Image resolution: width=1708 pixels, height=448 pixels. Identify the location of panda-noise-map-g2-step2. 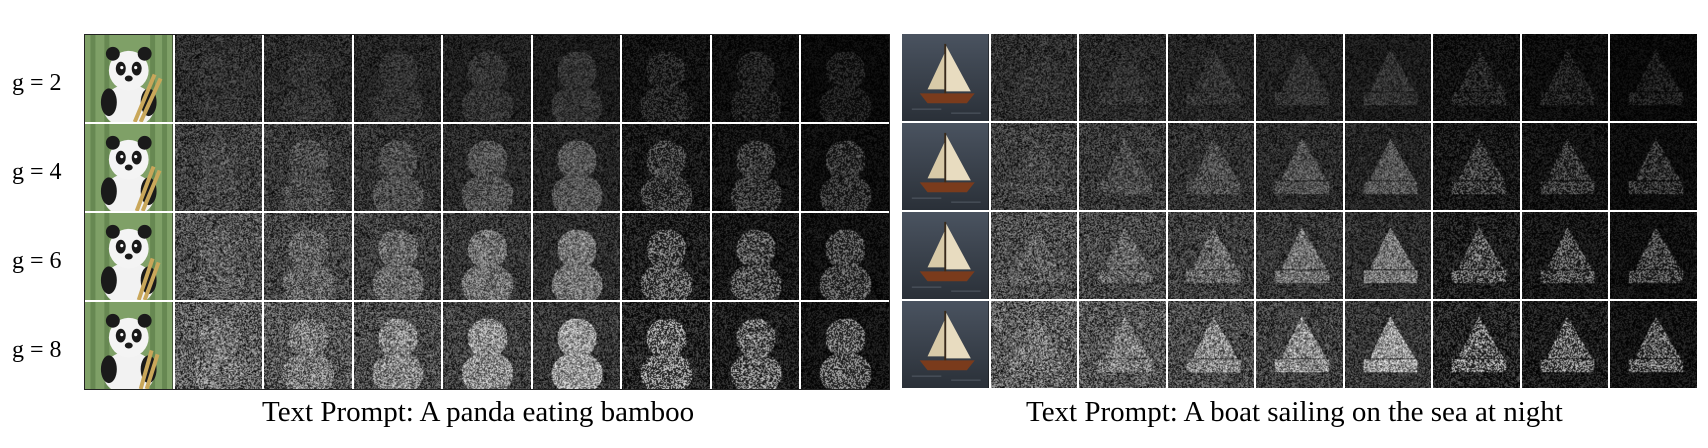
(308, 78).